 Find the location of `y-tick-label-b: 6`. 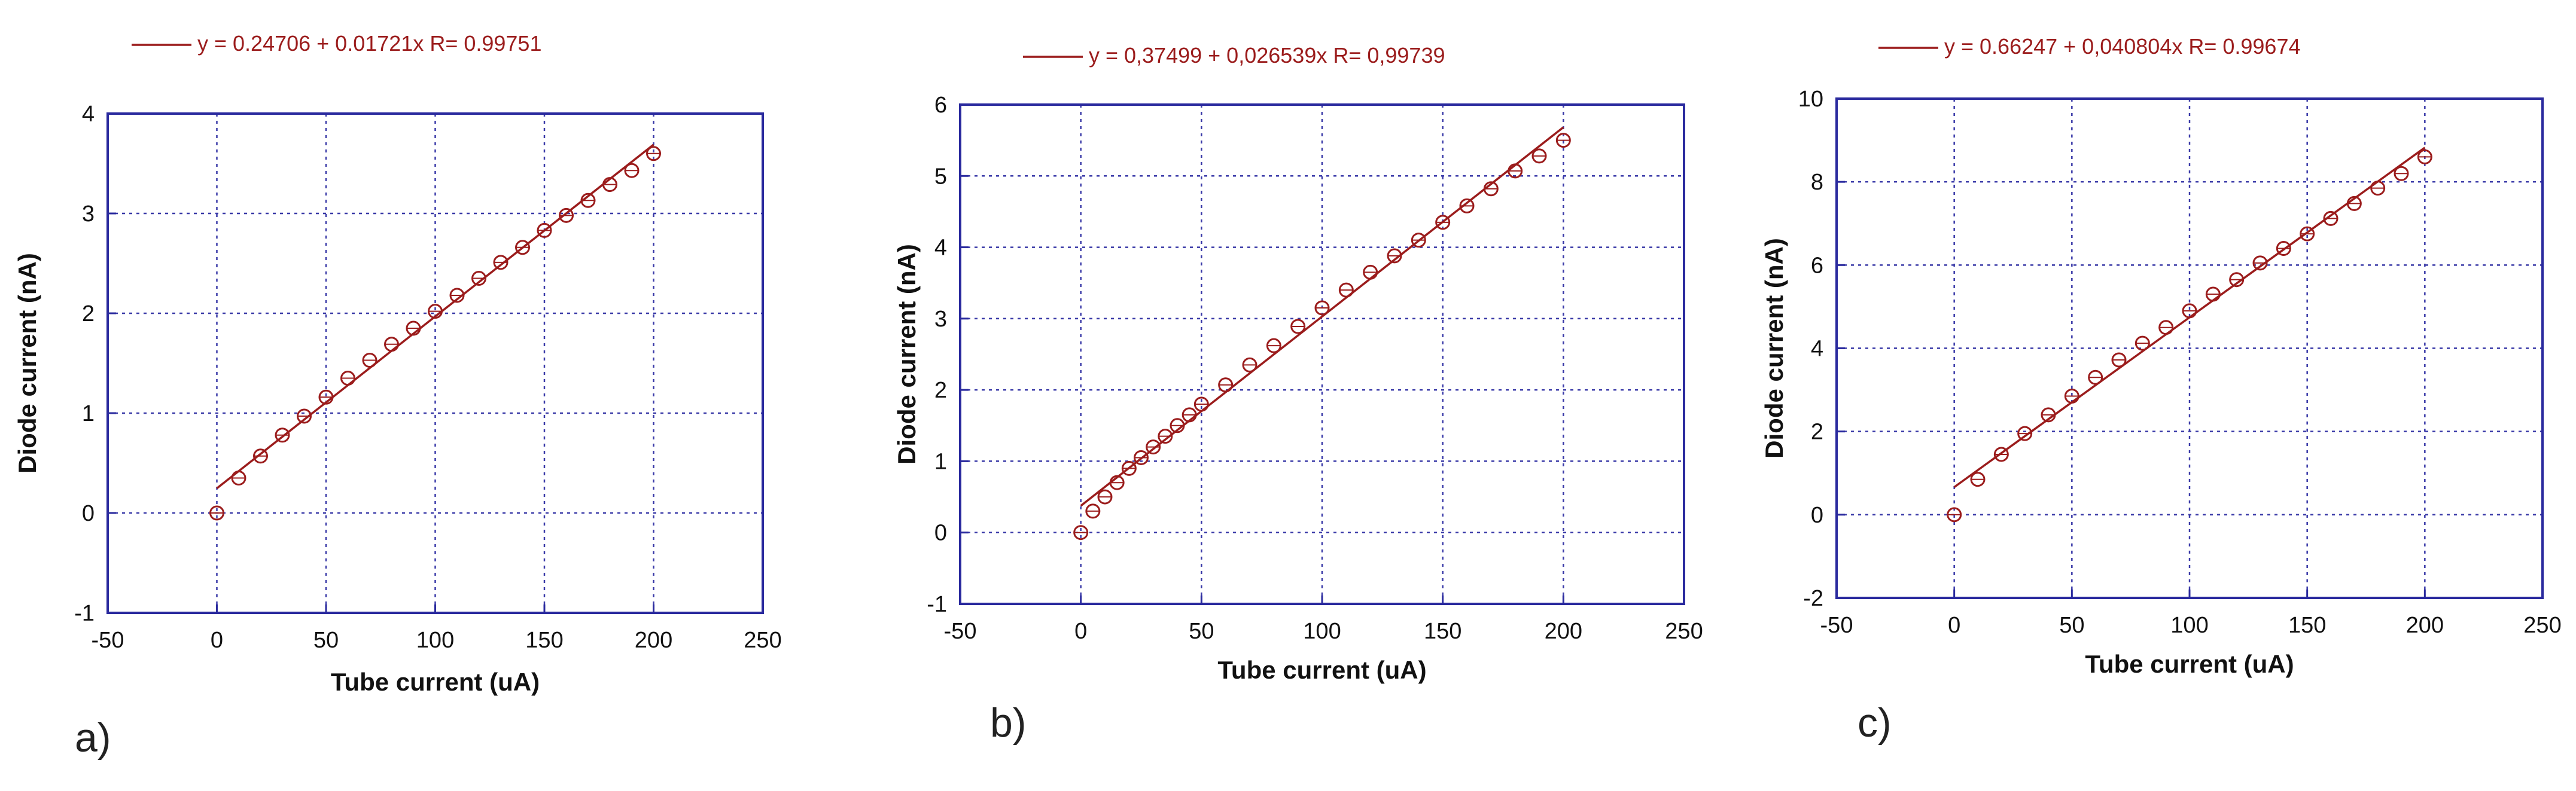

y-tick-label-b: 6 is located at coordinates (940, 105).